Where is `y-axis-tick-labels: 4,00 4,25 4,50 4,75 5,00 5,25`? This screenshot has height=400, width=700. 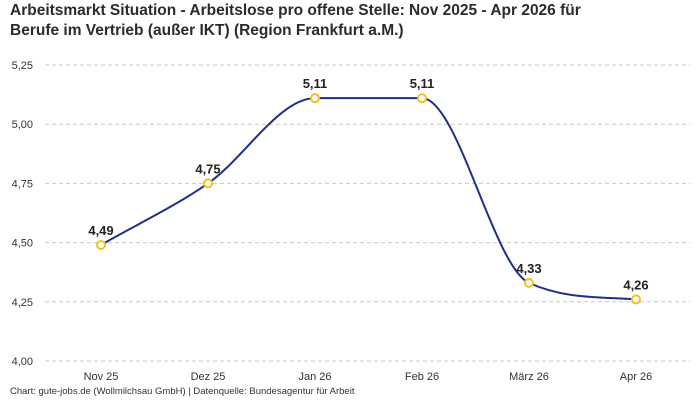
y-axis-tick-labels: 4,00 4,25 4,50 4,75 5,00 5,25 is located at coordinates (22, 214).